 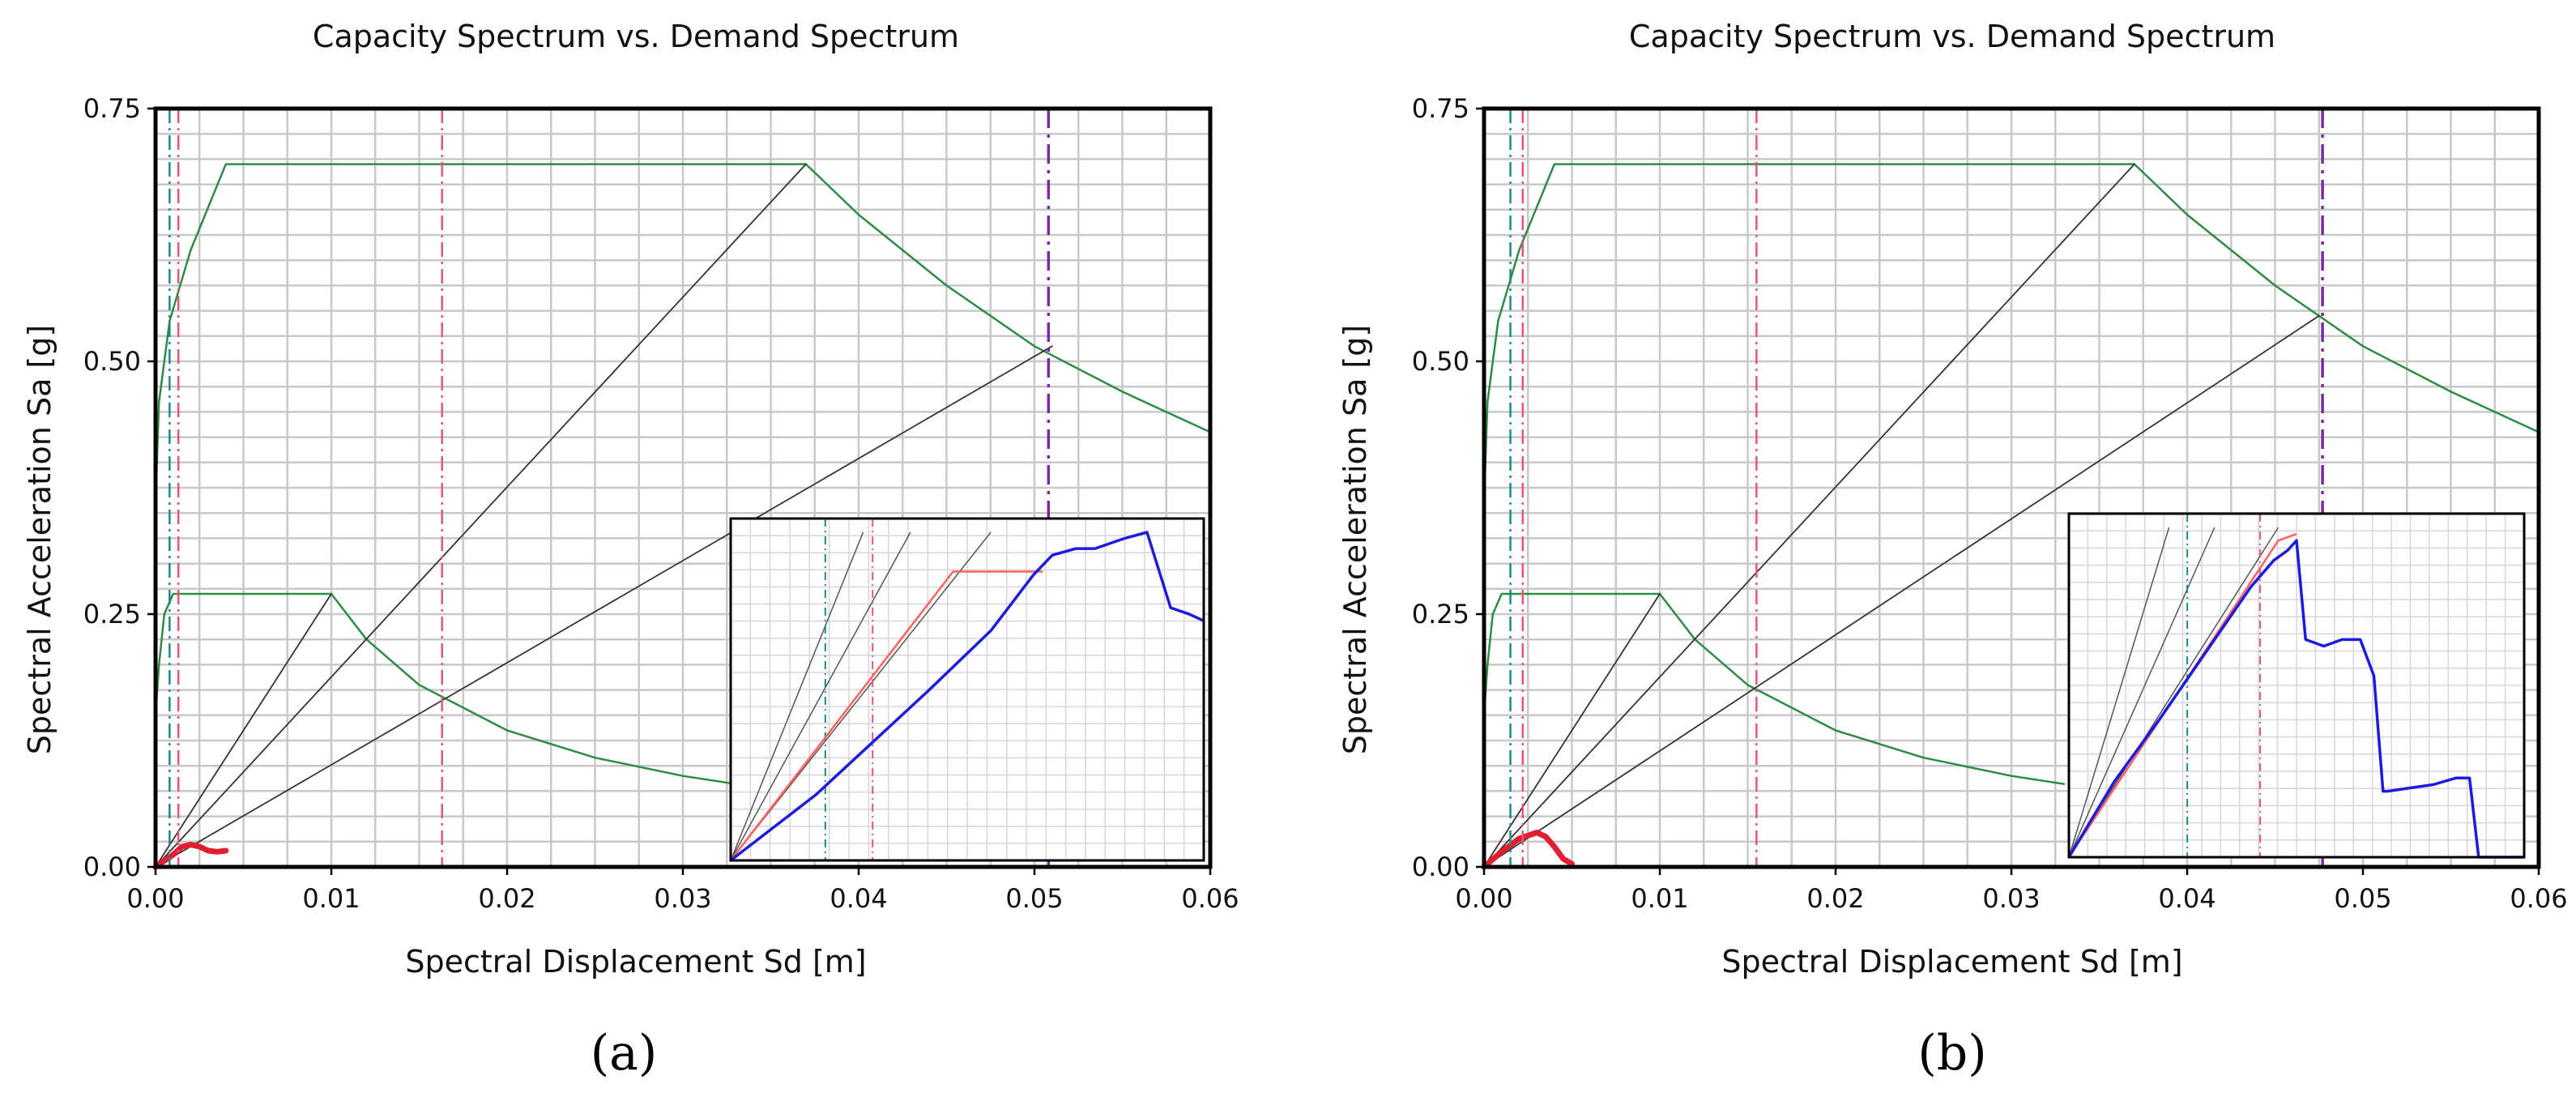 I want to click on panel-label-a: (a), so click(x=624, y=1054).